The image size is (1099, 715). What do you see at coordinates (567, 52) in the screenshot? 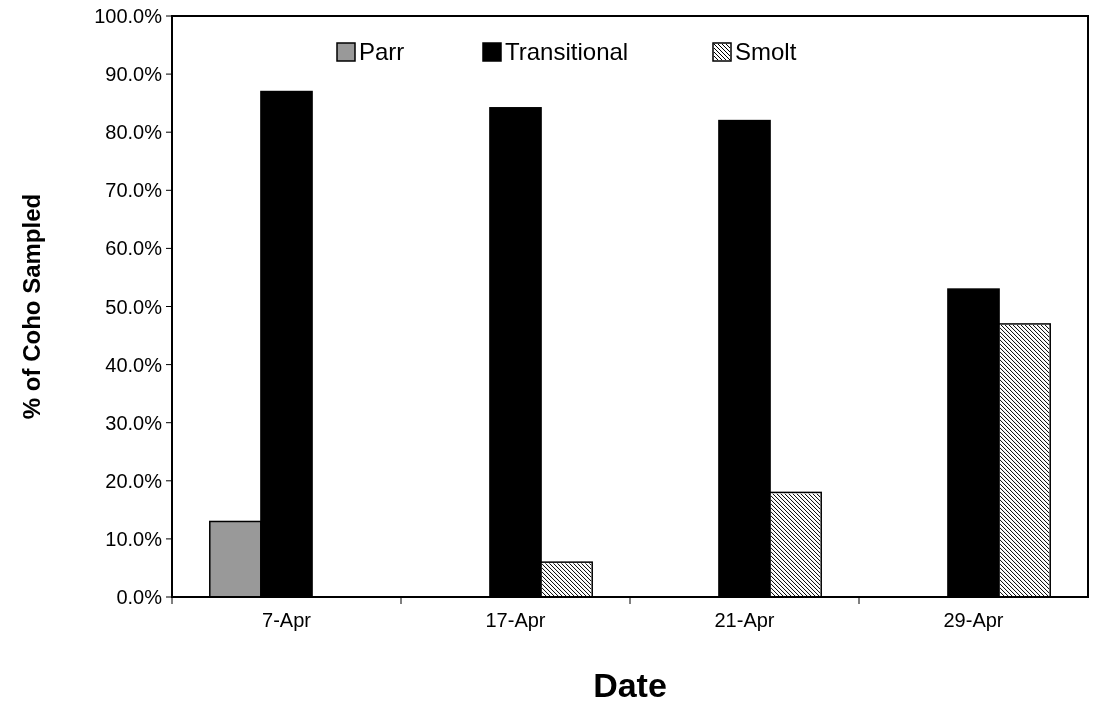
I see `legend-label: Transitional` at bounding box center [567, 52].